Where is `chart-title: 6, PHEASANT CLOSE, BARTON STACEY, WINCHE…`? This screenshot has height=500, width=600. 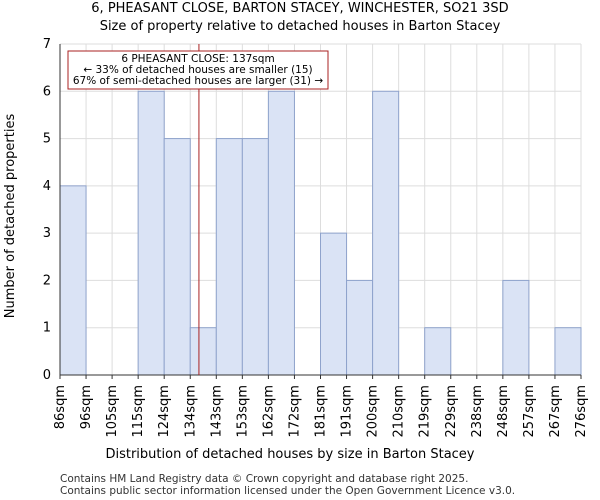 chart-title: 6, PHEASANT CLOSE, BARTON STACEY, WINCHE… is located at coordinates (300, 8).